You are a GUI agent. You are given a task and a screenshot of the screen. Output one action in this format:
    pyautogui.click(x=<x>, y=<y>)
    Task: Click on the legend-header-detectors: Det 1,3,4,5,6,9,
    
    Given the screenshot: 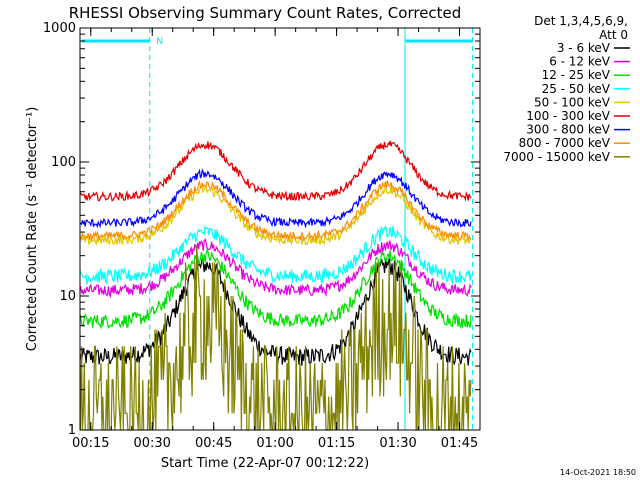 What is the action you would take?
    pyautogui.click(x=581, y=21)
    